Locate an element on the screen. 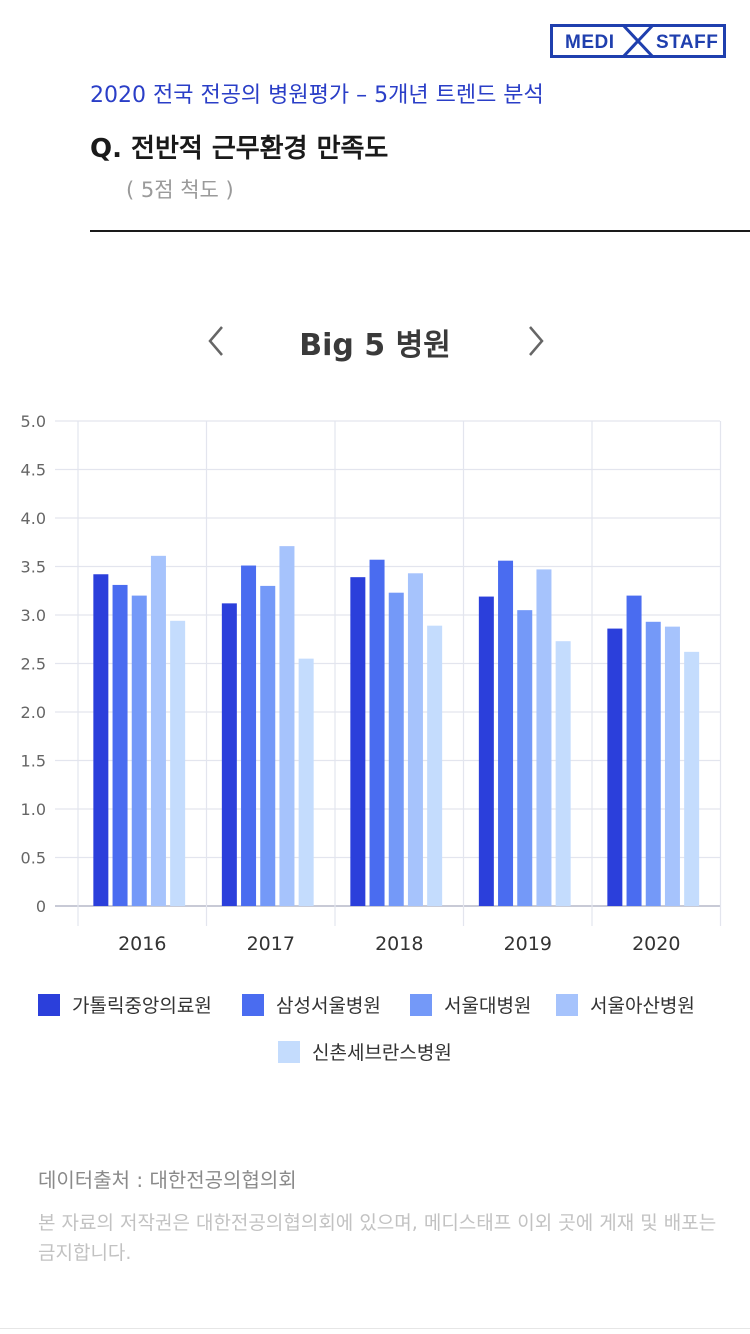 Image resolution: width=750 pixels, height=1334 pixels. y-tick-label: 1.0 is located at coordinates (33, 809).